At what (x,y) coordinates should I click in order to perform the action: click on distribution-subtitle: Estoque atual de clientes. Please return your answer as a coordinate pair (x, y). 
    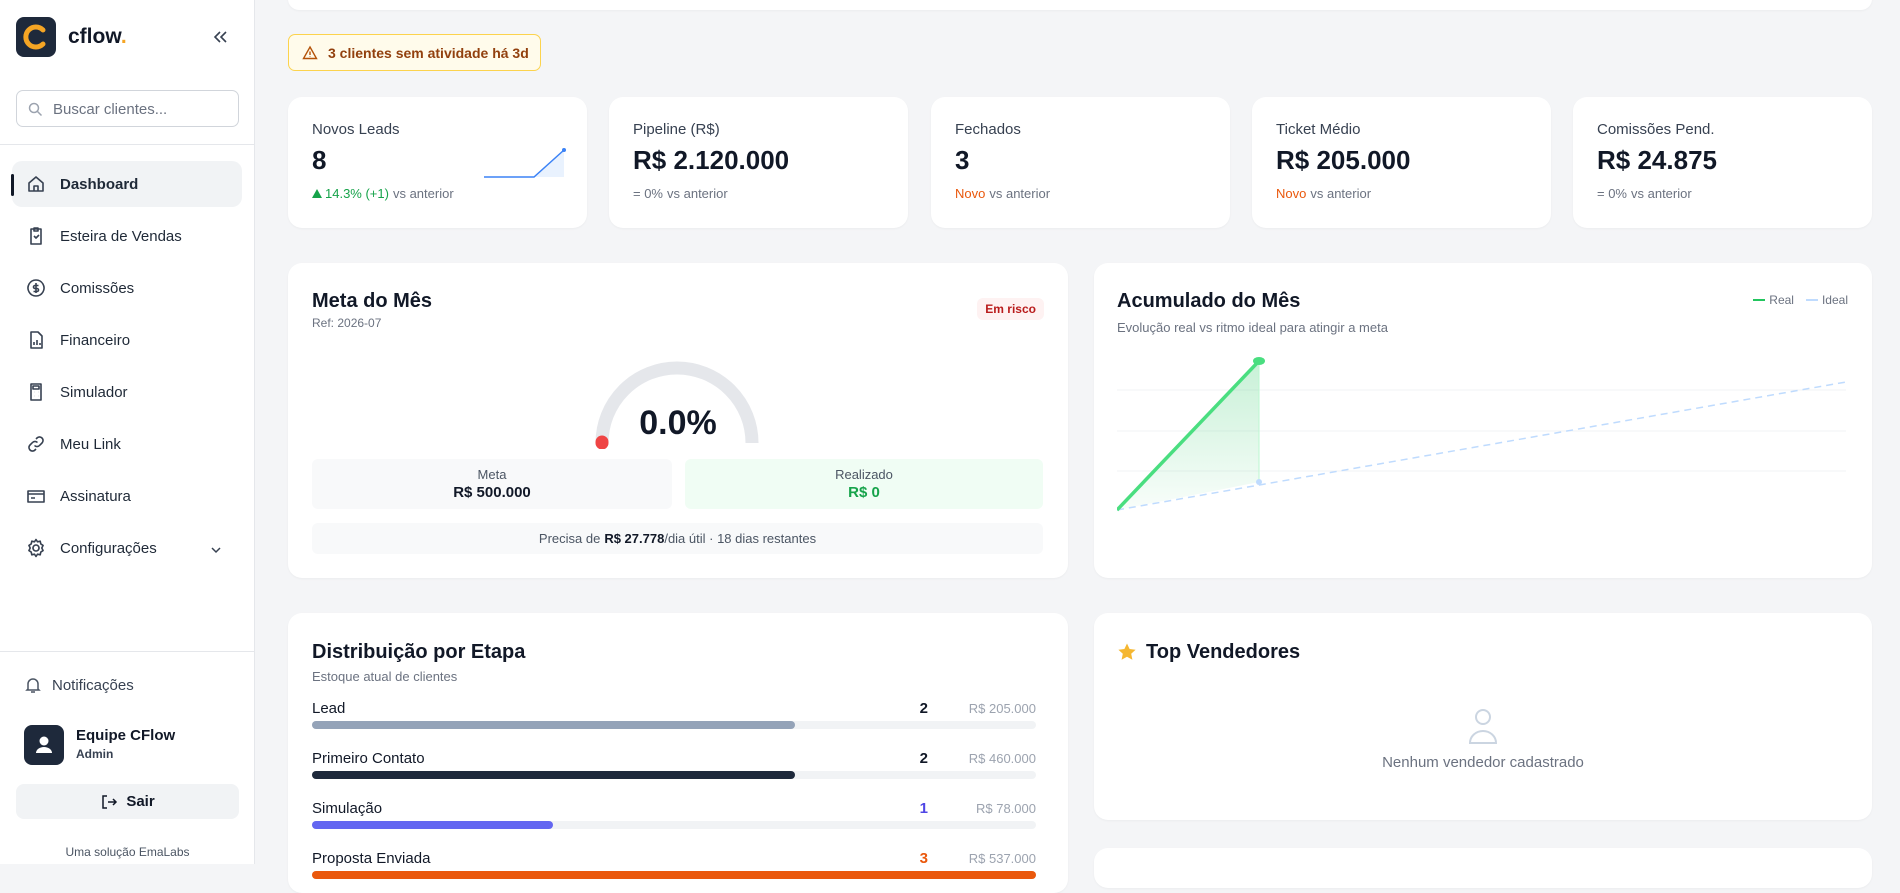
    Looking at the image, I should click on (385, 676).